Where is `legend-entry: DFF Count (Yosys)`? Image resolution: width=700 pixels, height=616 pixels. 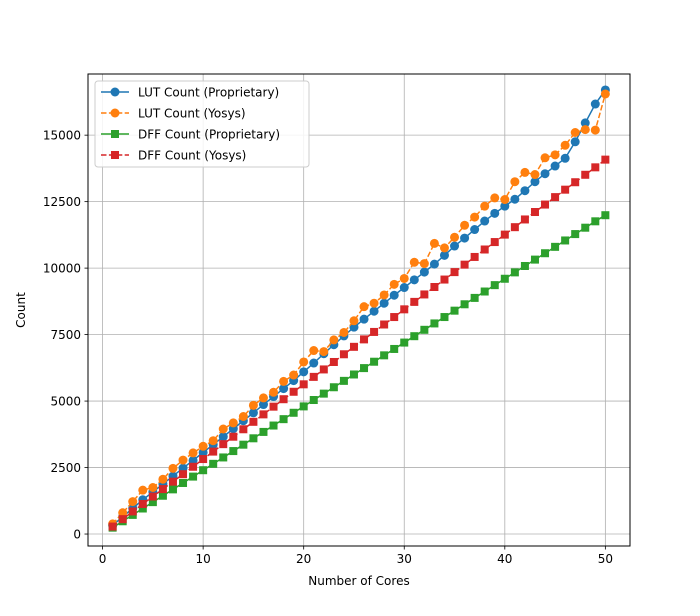
legend-entry: DFF Count (Yosys) is located at coordinates (173, 156).